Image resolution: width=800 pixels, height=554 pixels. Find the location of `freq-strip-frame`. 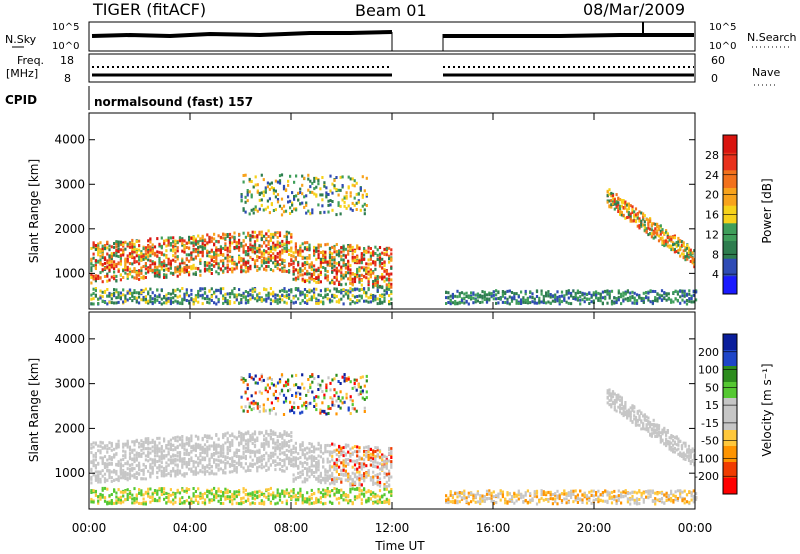

freq-strip-frame is located at coordinates (392, 68).